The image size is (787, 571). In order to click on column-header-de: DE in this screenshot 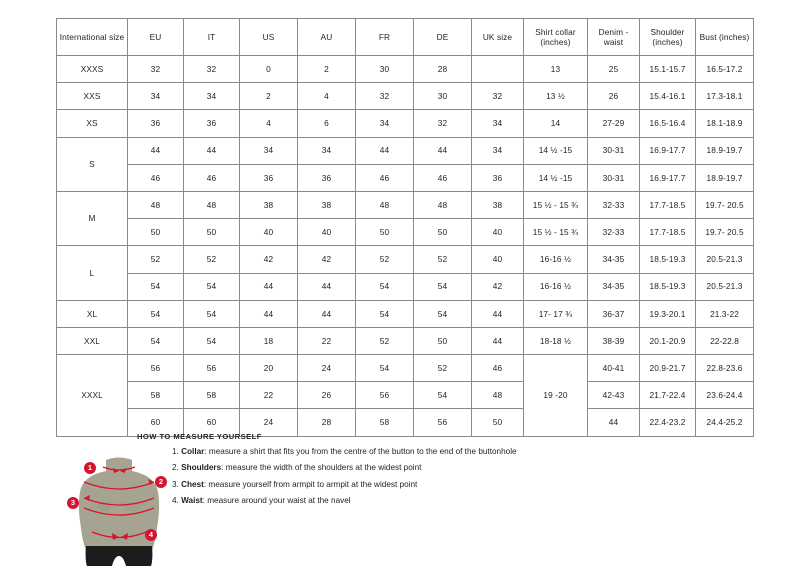, I will do `click(442, 37)`.